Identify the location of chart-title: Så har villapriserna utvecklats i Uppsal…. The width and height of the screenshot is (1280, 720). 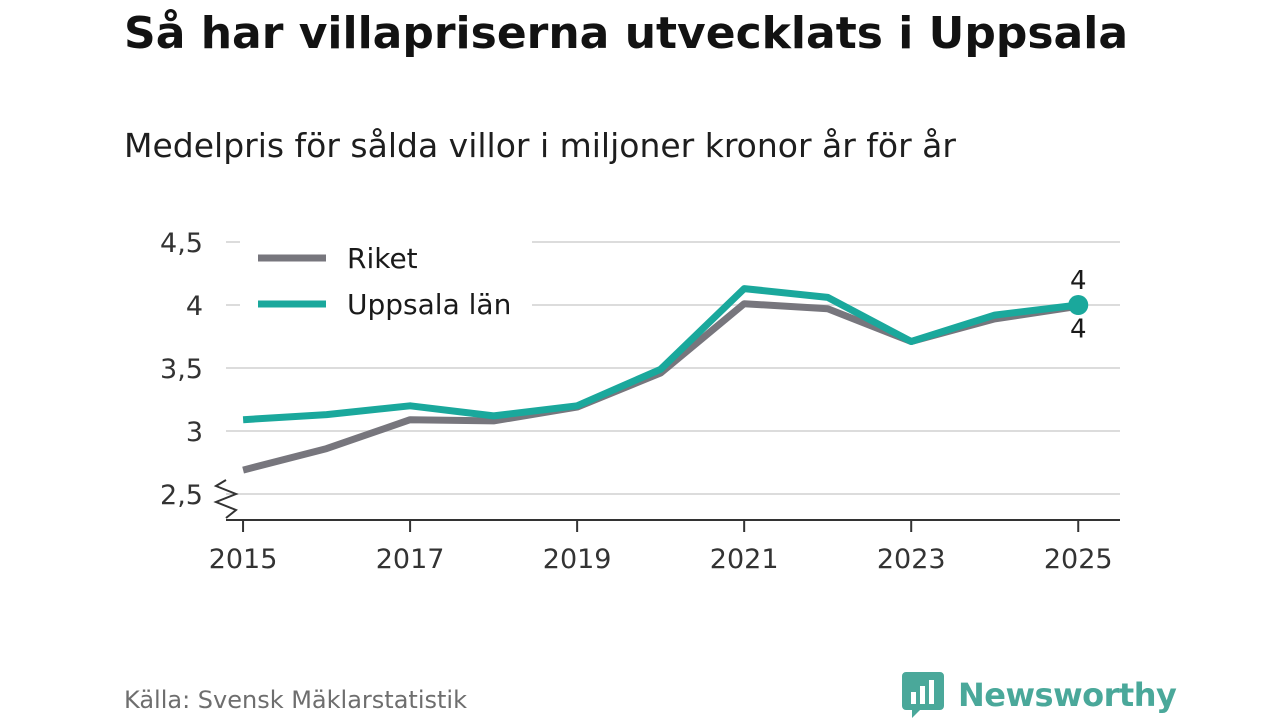
(626, 33).